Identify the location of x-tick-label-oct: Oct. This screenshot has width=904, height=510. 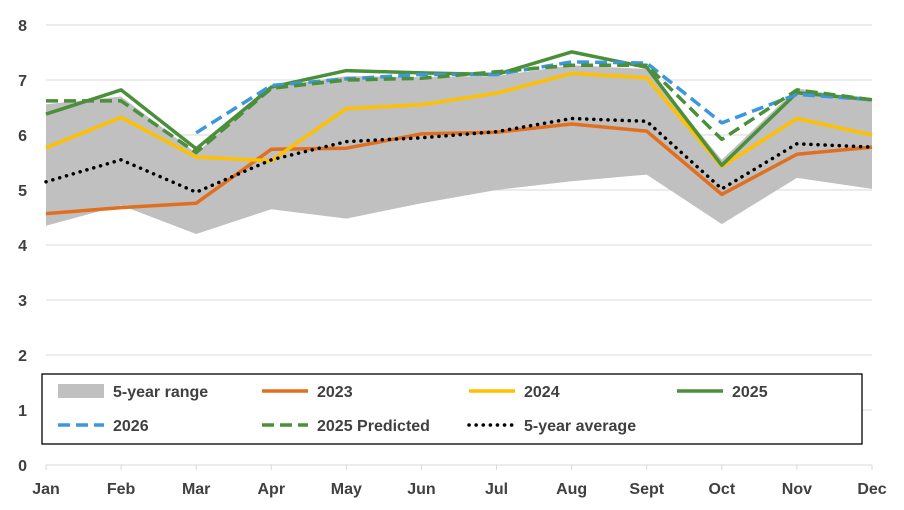
(721, 489).